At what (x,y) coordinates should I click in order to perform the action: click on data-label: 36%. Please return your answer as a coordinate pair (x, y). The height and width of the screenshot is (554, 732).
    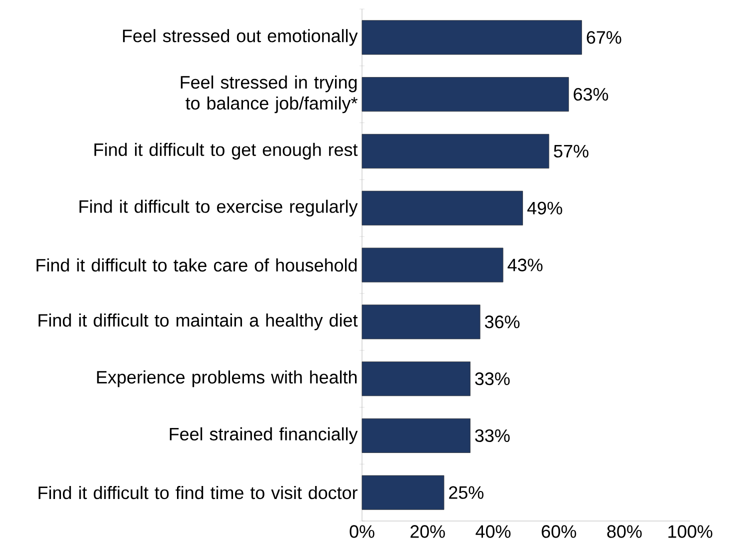
    Looking at the image, I should click on (502, 322).